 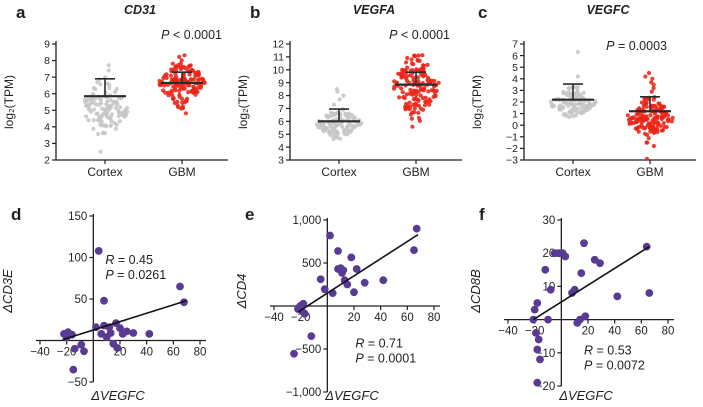 I want to click on y-axis-label: ΔCD3E, so click(x=7, y=291).